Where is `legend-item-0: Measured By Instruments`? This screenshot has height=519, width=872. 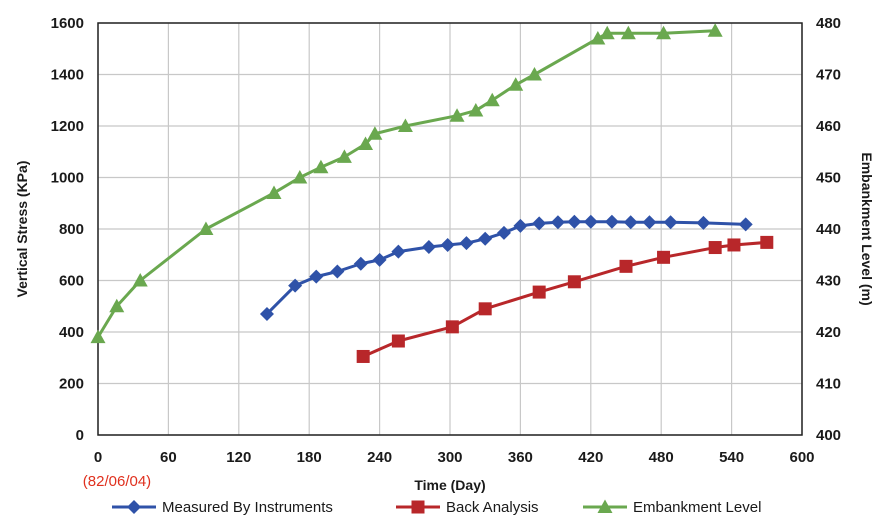 legend-item-0: Measured By Instruments is located at coordinates (222, 507).